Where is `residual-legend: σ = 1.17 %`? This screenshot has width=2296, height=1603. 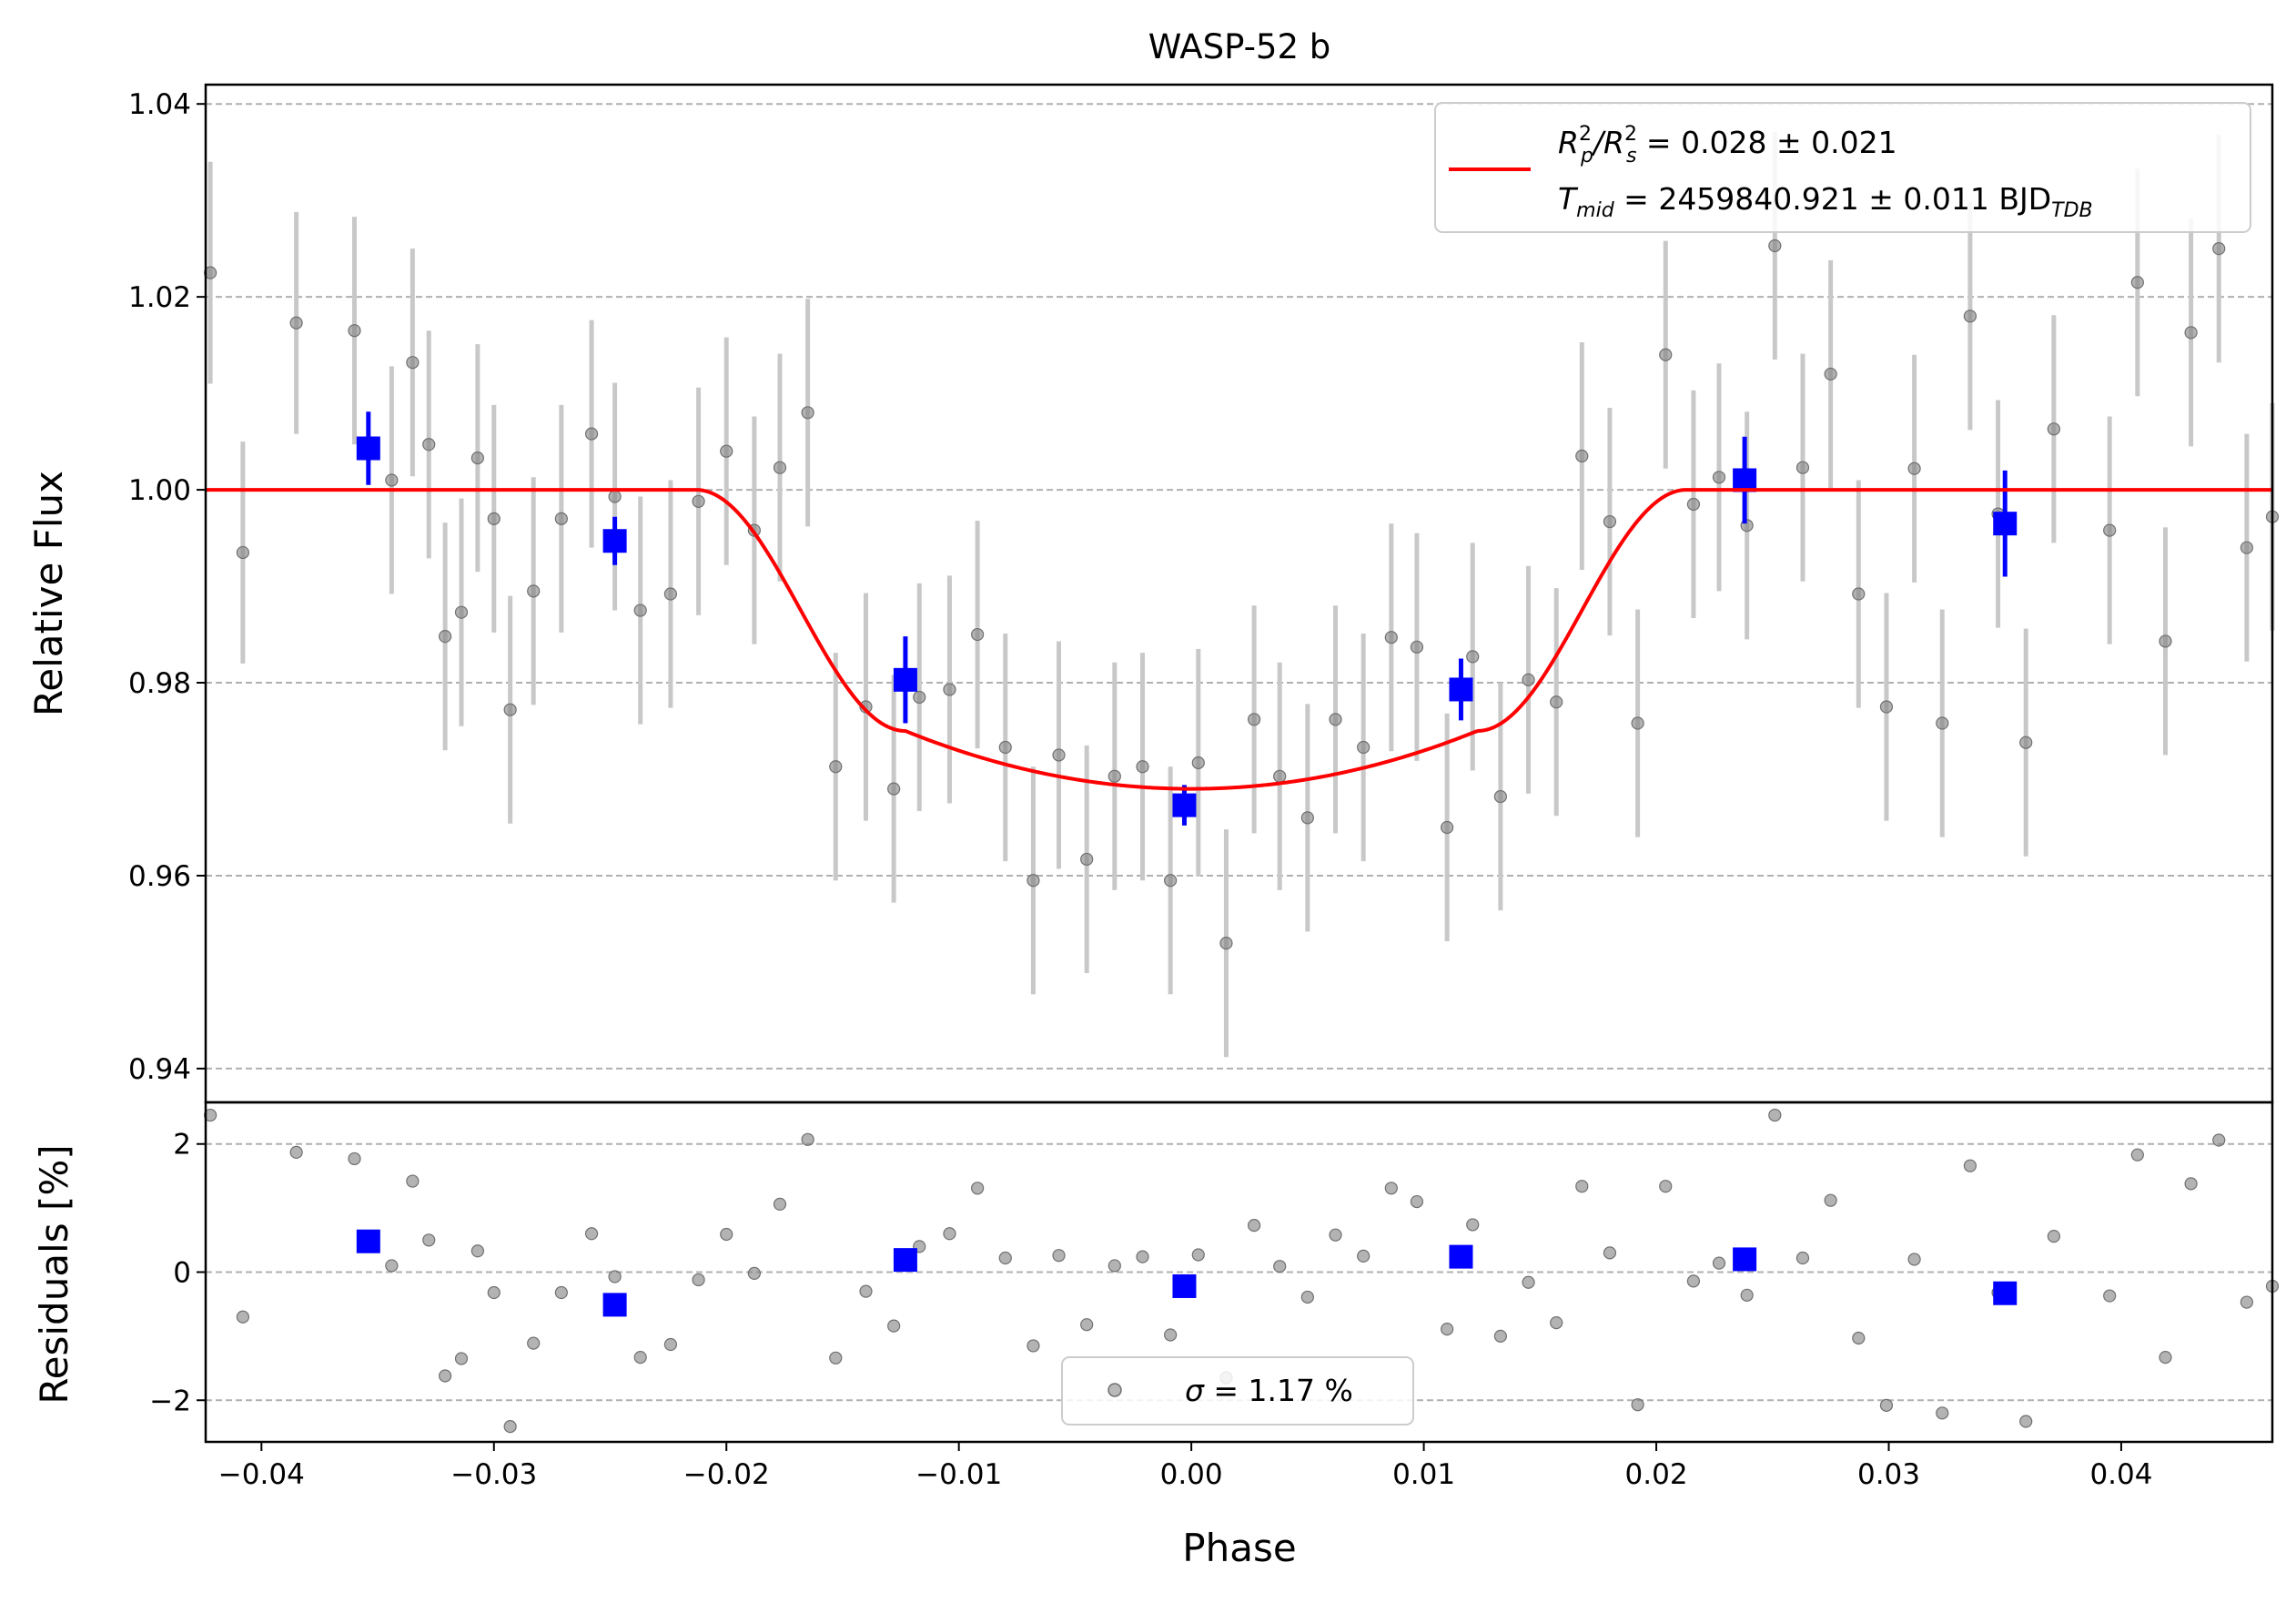 residual-legend: σ = 1.17 % is located at coordinates (1238, 1390).